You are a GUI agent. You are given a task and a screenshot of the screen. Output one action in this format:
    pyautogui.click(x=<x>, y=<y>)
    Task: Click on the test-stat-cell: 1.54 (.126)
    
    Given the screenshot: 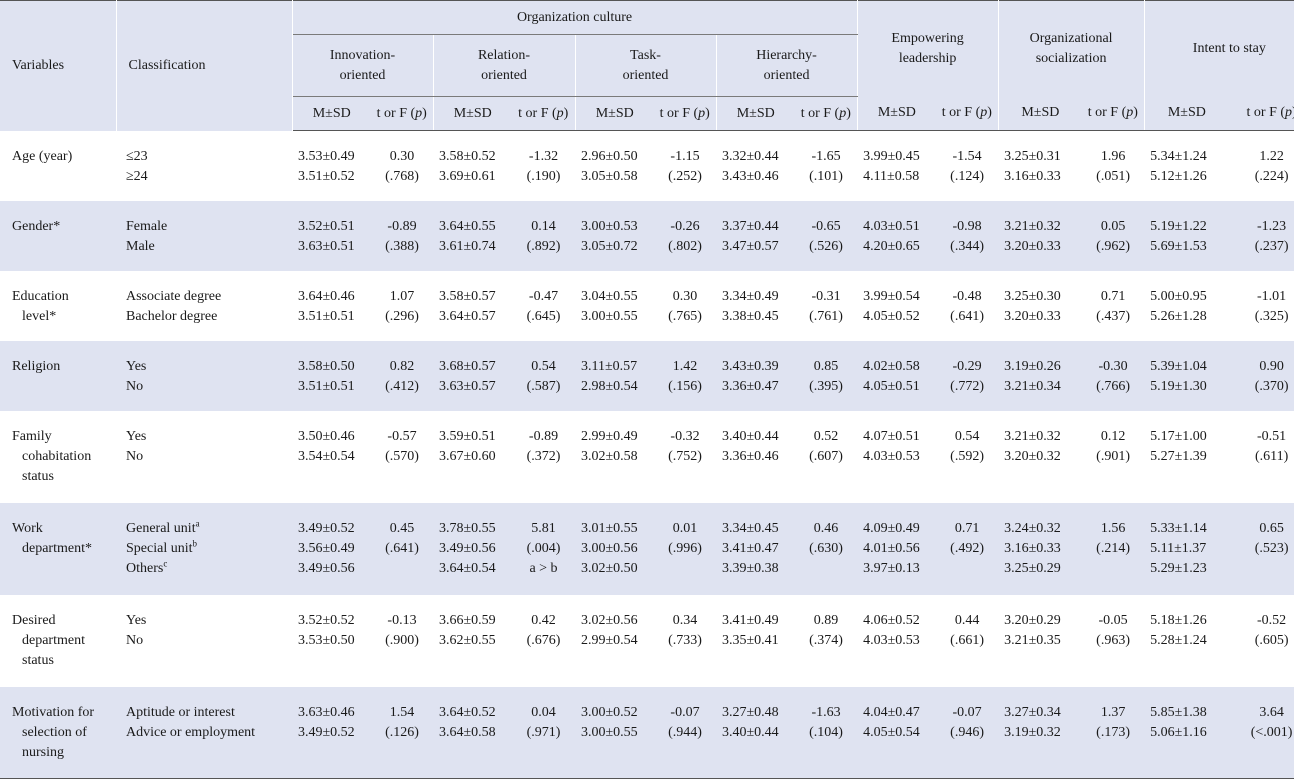 What is the action you would take?
    pyautogui.click(x=402, y=732)
    